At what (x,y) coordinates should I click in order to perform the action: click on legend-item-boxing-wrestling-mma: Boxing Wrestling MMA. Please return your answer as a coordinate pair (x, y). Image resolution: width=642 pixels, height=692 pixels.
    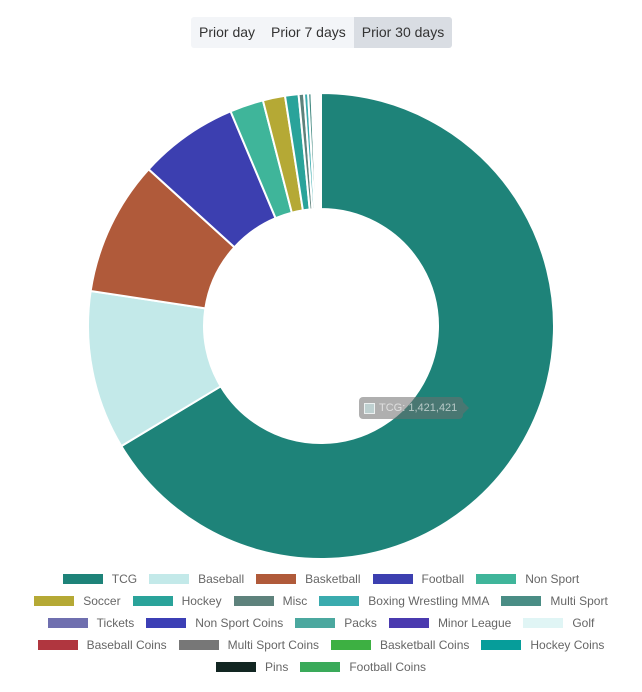
    Looking at the image, I should click on (404, 601).